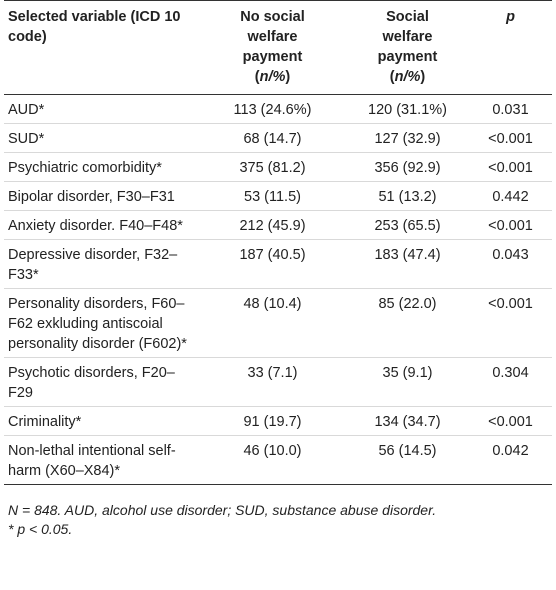 Image resolution: width=556 pixels, height=590 pixels. Describe the element at coordinates (510, 47) in the screenshot. I see `header-p: p` at that location.